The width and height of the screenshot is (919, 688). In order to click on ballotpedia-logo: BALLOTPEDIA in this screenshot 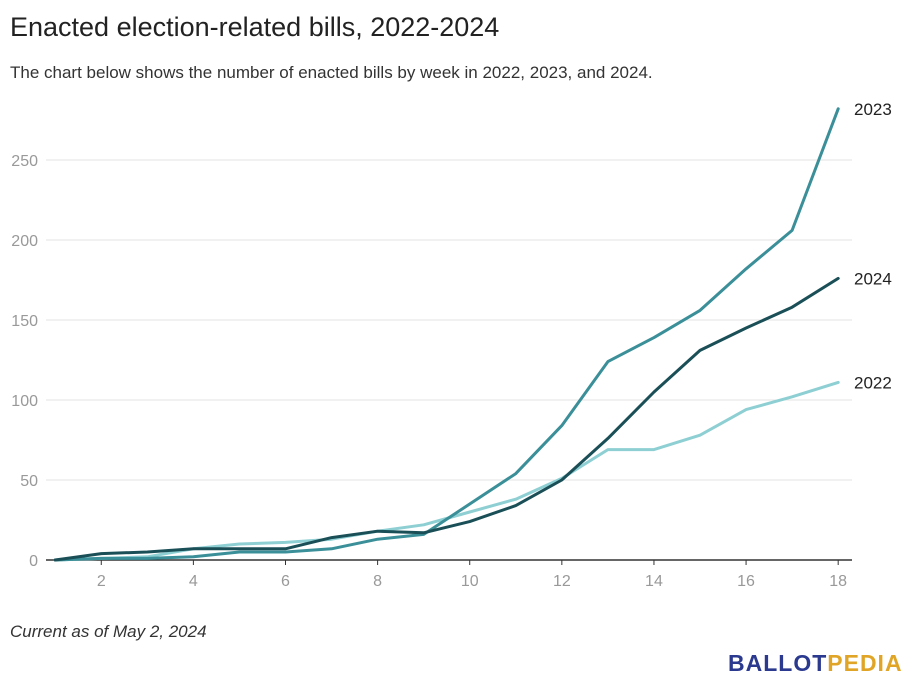, I will do `click(815, 663)`.